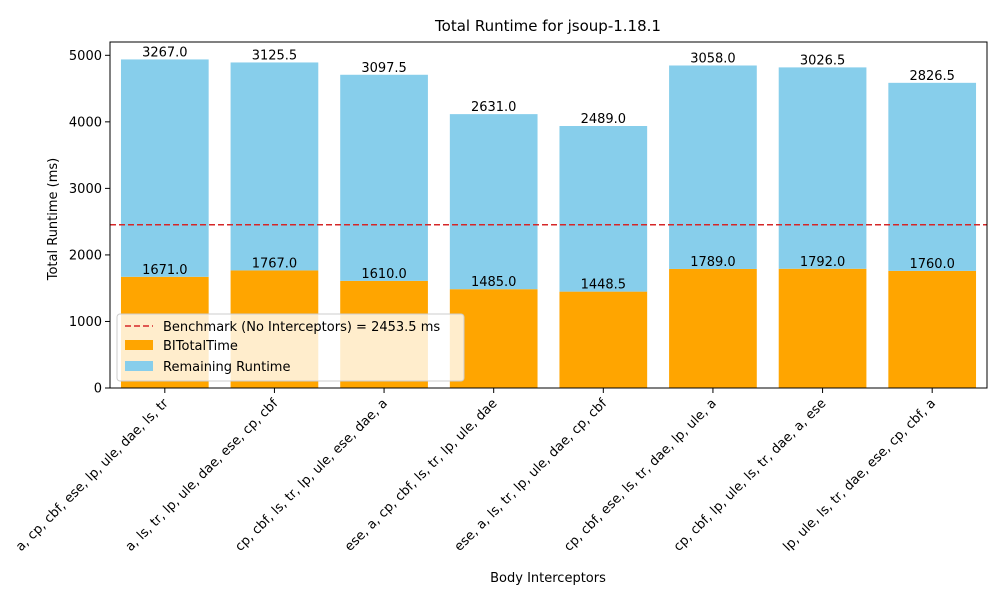 This screenshot has height=600, width=1000. What do you see at coordinates (200, 346) in the screenshot?
I see `legend-label-series: BITotalTime` at bounding box center [200, 346].